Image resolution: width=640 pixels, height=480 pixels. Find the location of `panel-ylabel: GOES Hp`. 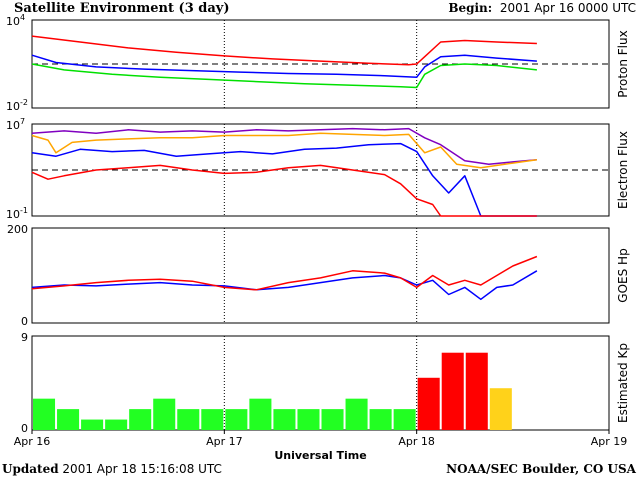

panel-ylabel: GOES Hp is located at coordinates (623, 275).